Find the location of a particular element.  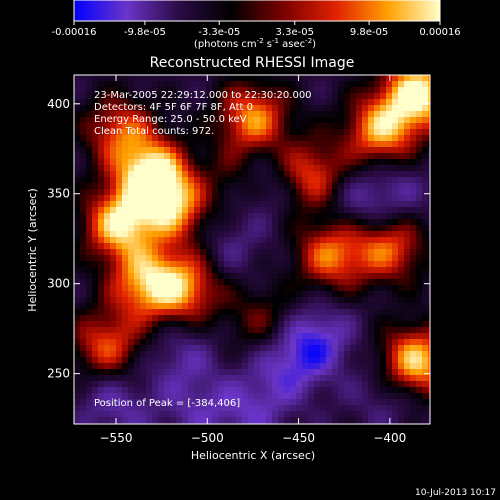

x-tick-label: −400 is located at coordinates (389, 438).